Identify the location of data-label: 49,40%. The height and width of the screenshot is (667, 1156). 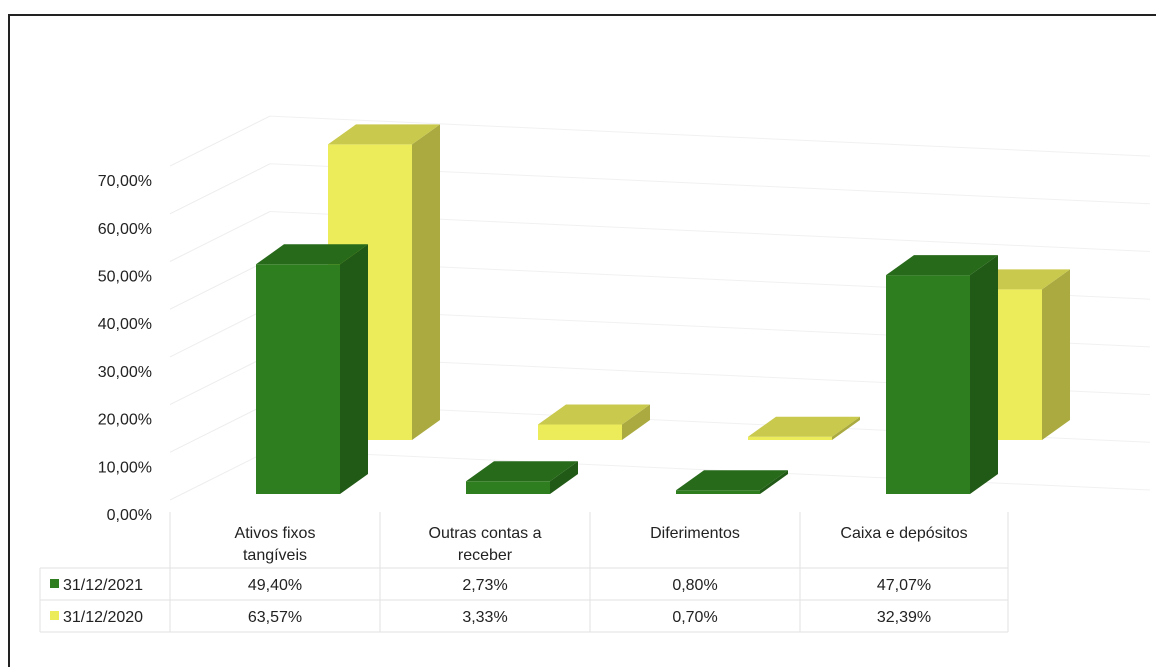
(275, 585).